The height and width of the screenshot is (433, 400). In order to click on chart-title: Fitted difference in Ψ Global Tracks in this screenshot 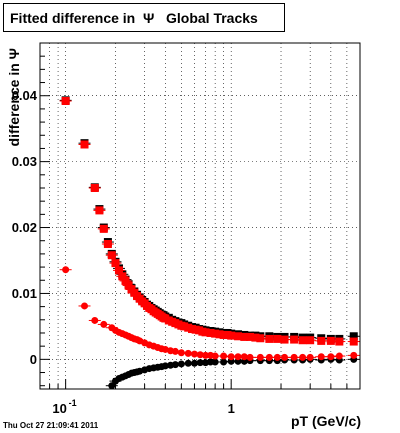, I will do `click(134, 17)`.